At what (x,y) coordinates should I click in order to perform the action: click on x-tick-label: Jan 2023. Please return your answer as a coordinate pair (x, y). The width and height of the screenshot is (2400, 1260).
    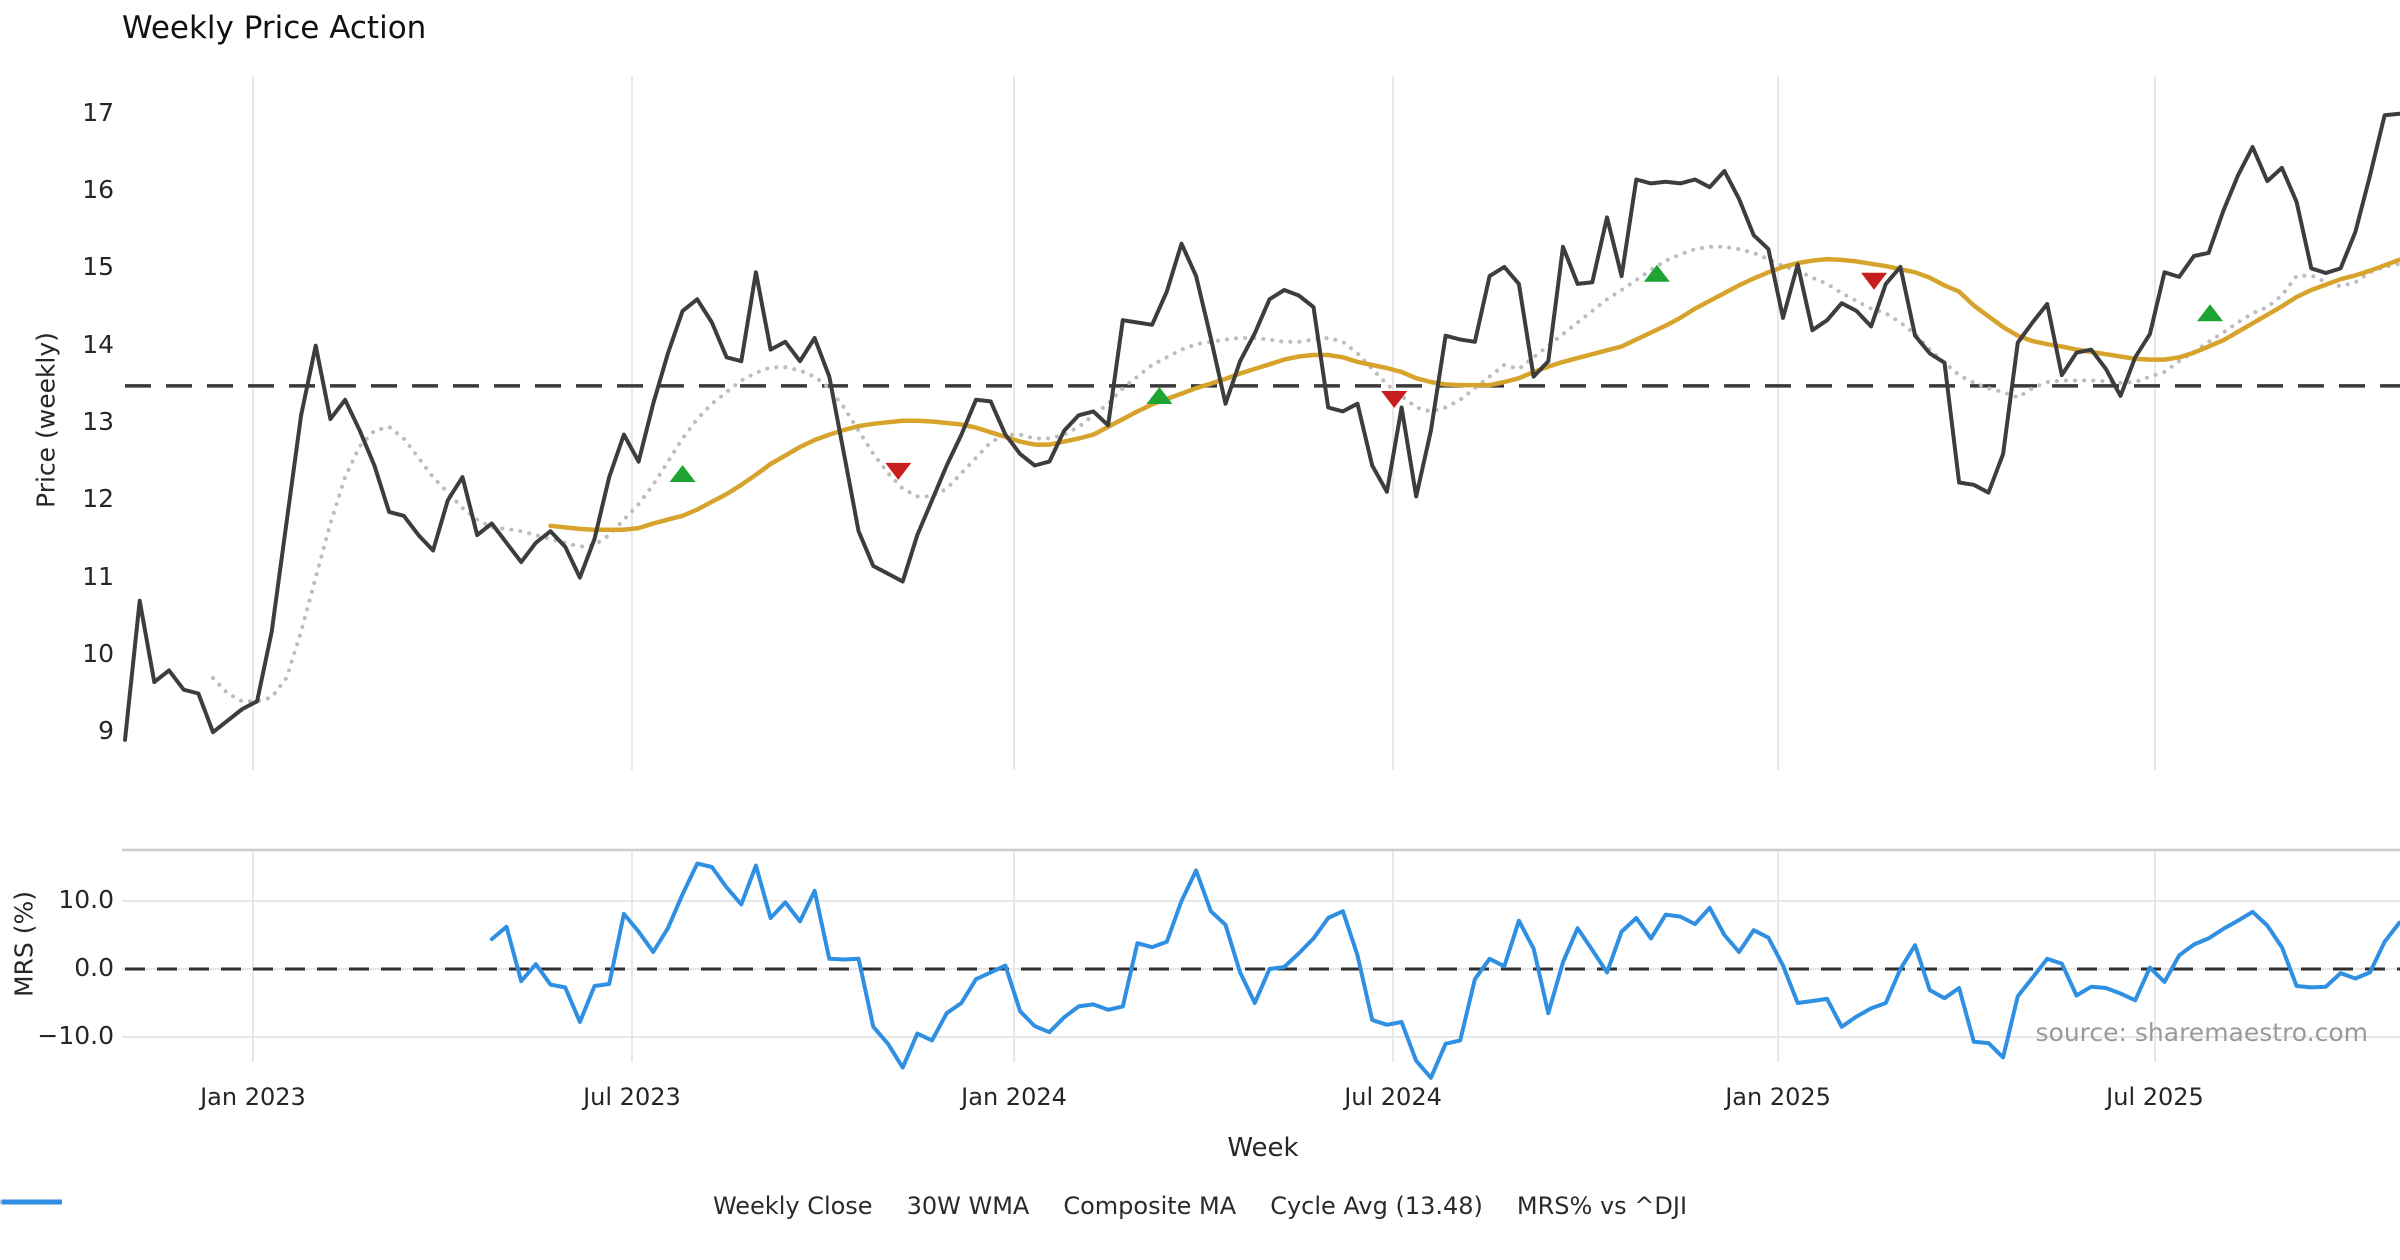
    Looking at the image, I should click on (253, 1097).